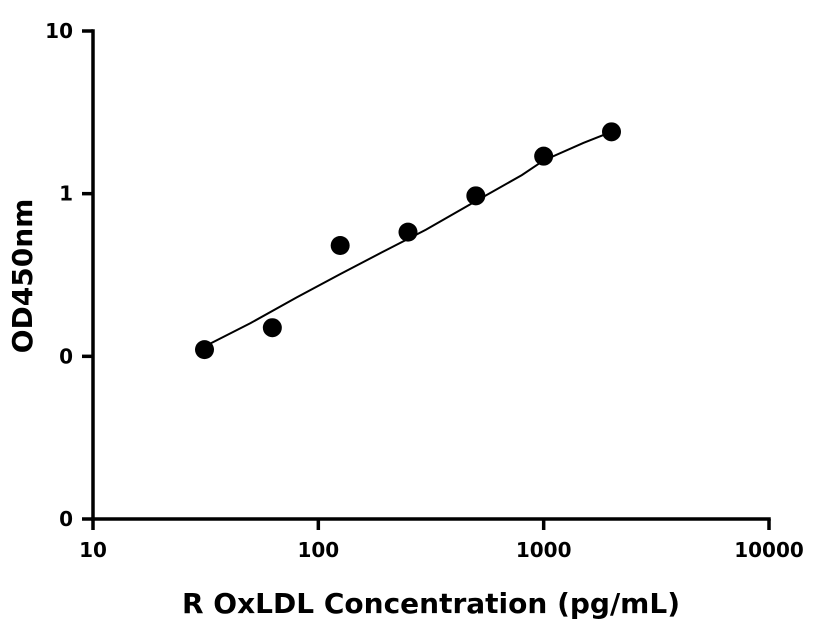 The height and width of the screenshot is (640, 816). I want to click on y-tick-label: 1, so click(66, 194).